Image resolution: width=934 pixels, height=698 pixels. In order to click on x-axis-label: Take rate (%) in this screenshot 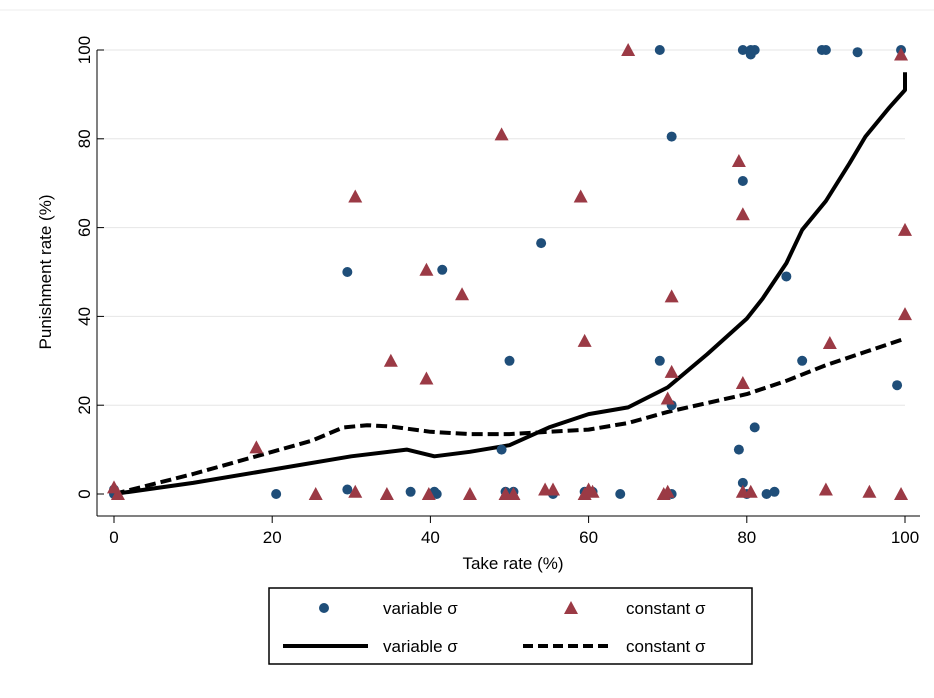, I will do `click(512, 563)`.